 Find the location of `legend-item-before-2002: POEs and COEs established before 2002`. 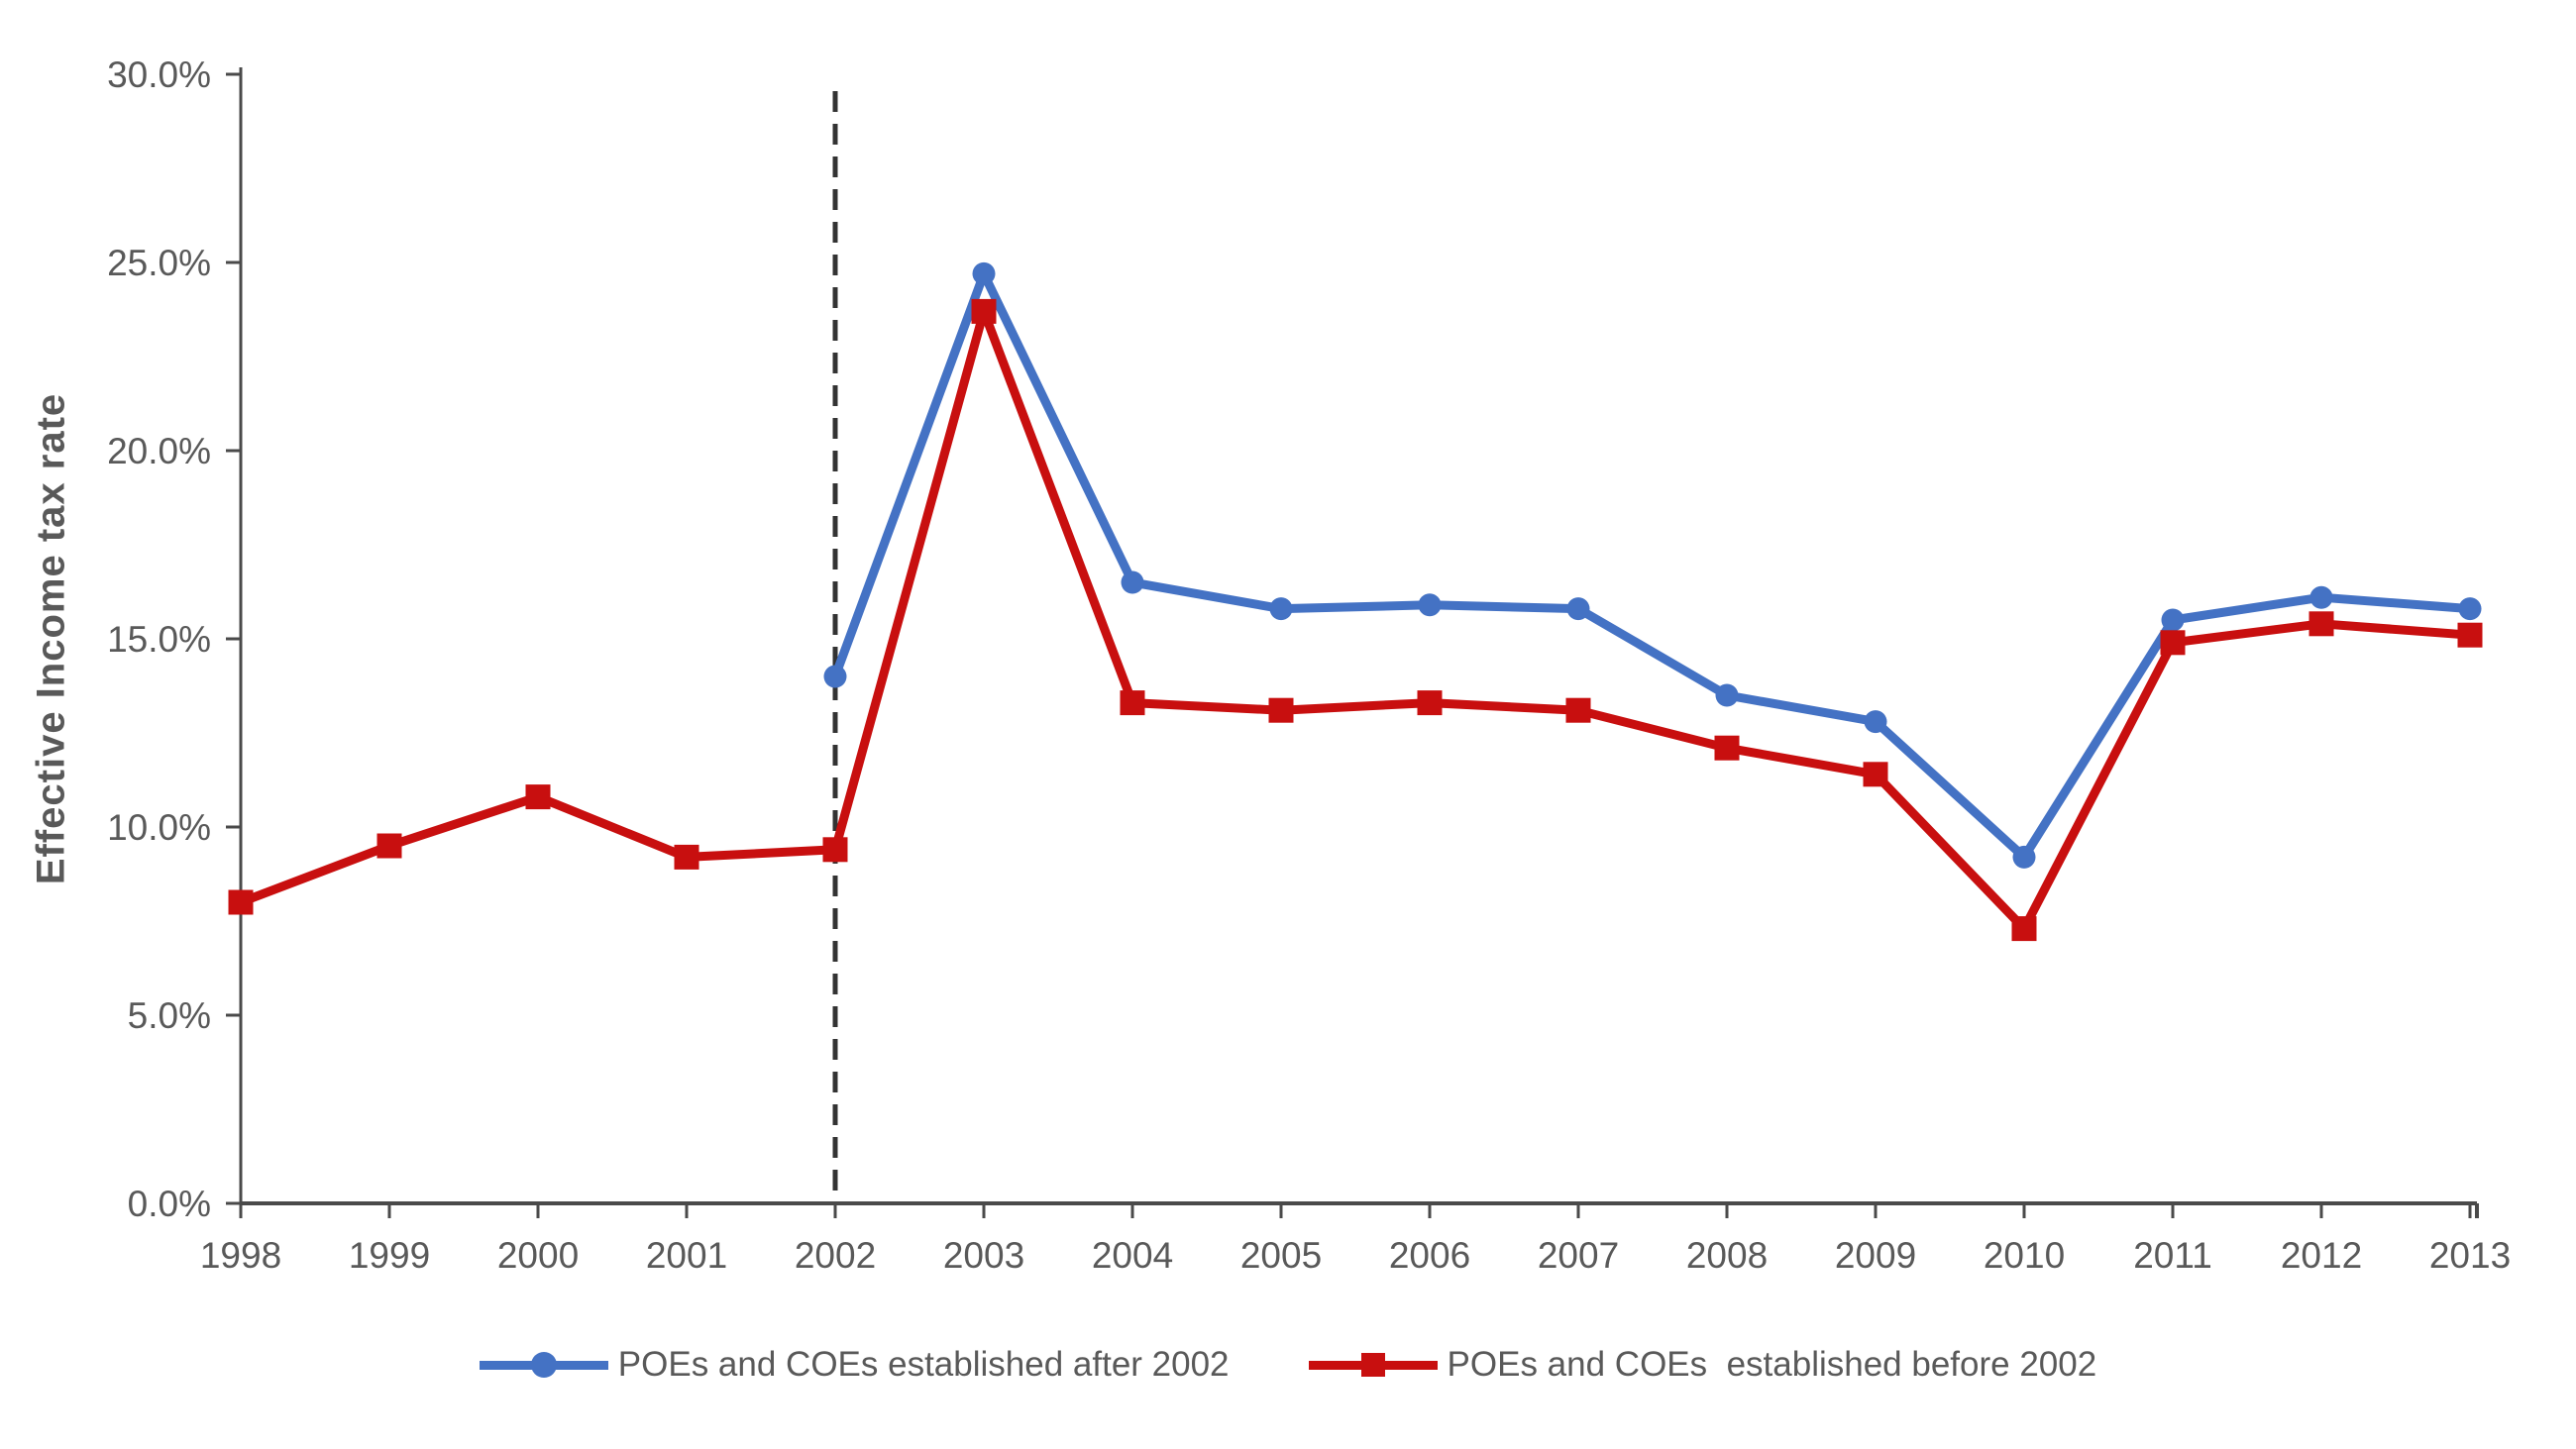

legend-item-before-2002: POEs and COEs established before 2002 is located at coordinates (1702, 1365).